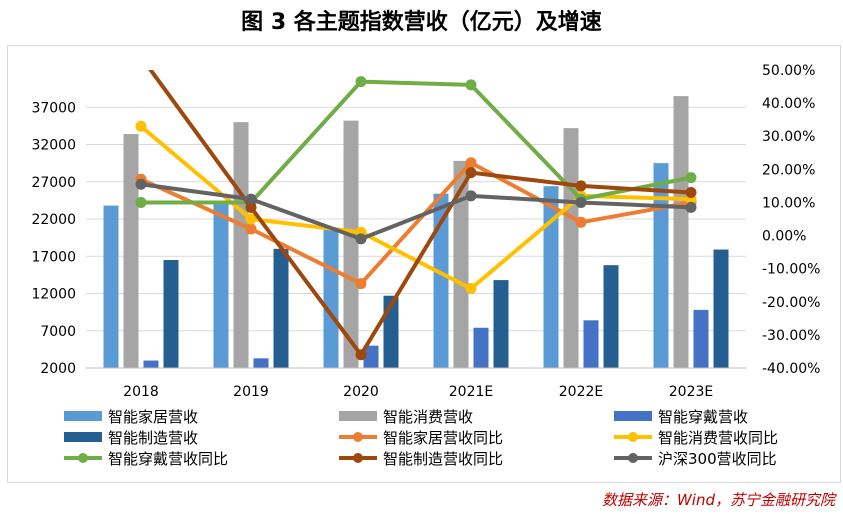 This screenshot has width=843, height=514. What do you see at coordinates (443, 438) in the screenshot?
I see `legend-label: 智能家居营收同比` at bounding box center [443, 438].